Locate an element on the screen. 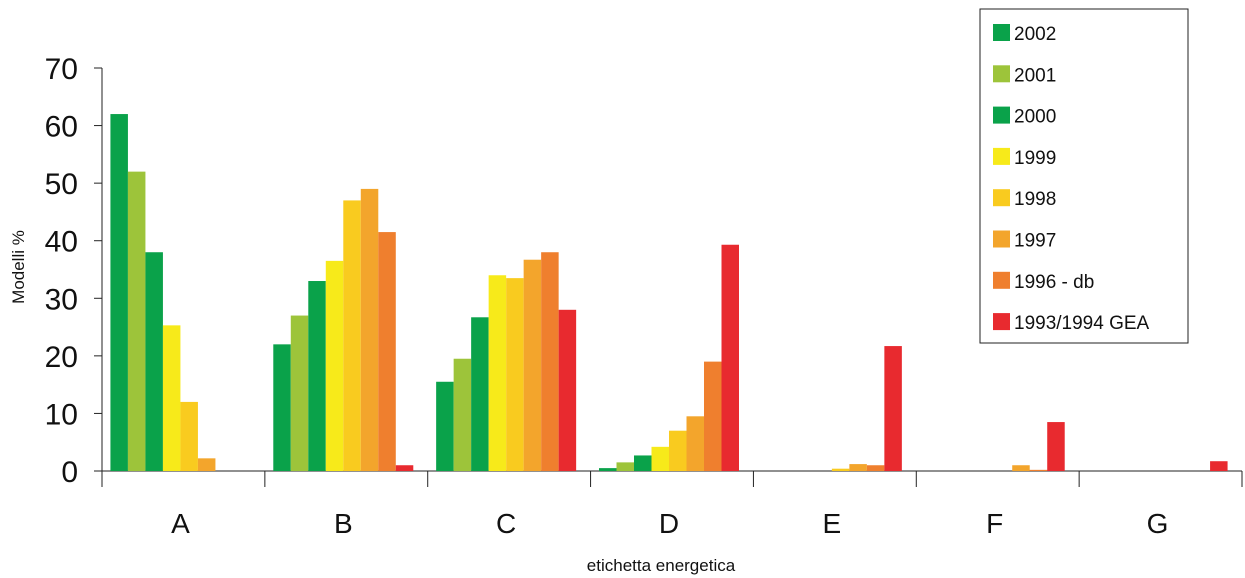 The height and width of the screenshot is (578, 1245). y-tick-label: 30 is located at coordinates (61, 299).